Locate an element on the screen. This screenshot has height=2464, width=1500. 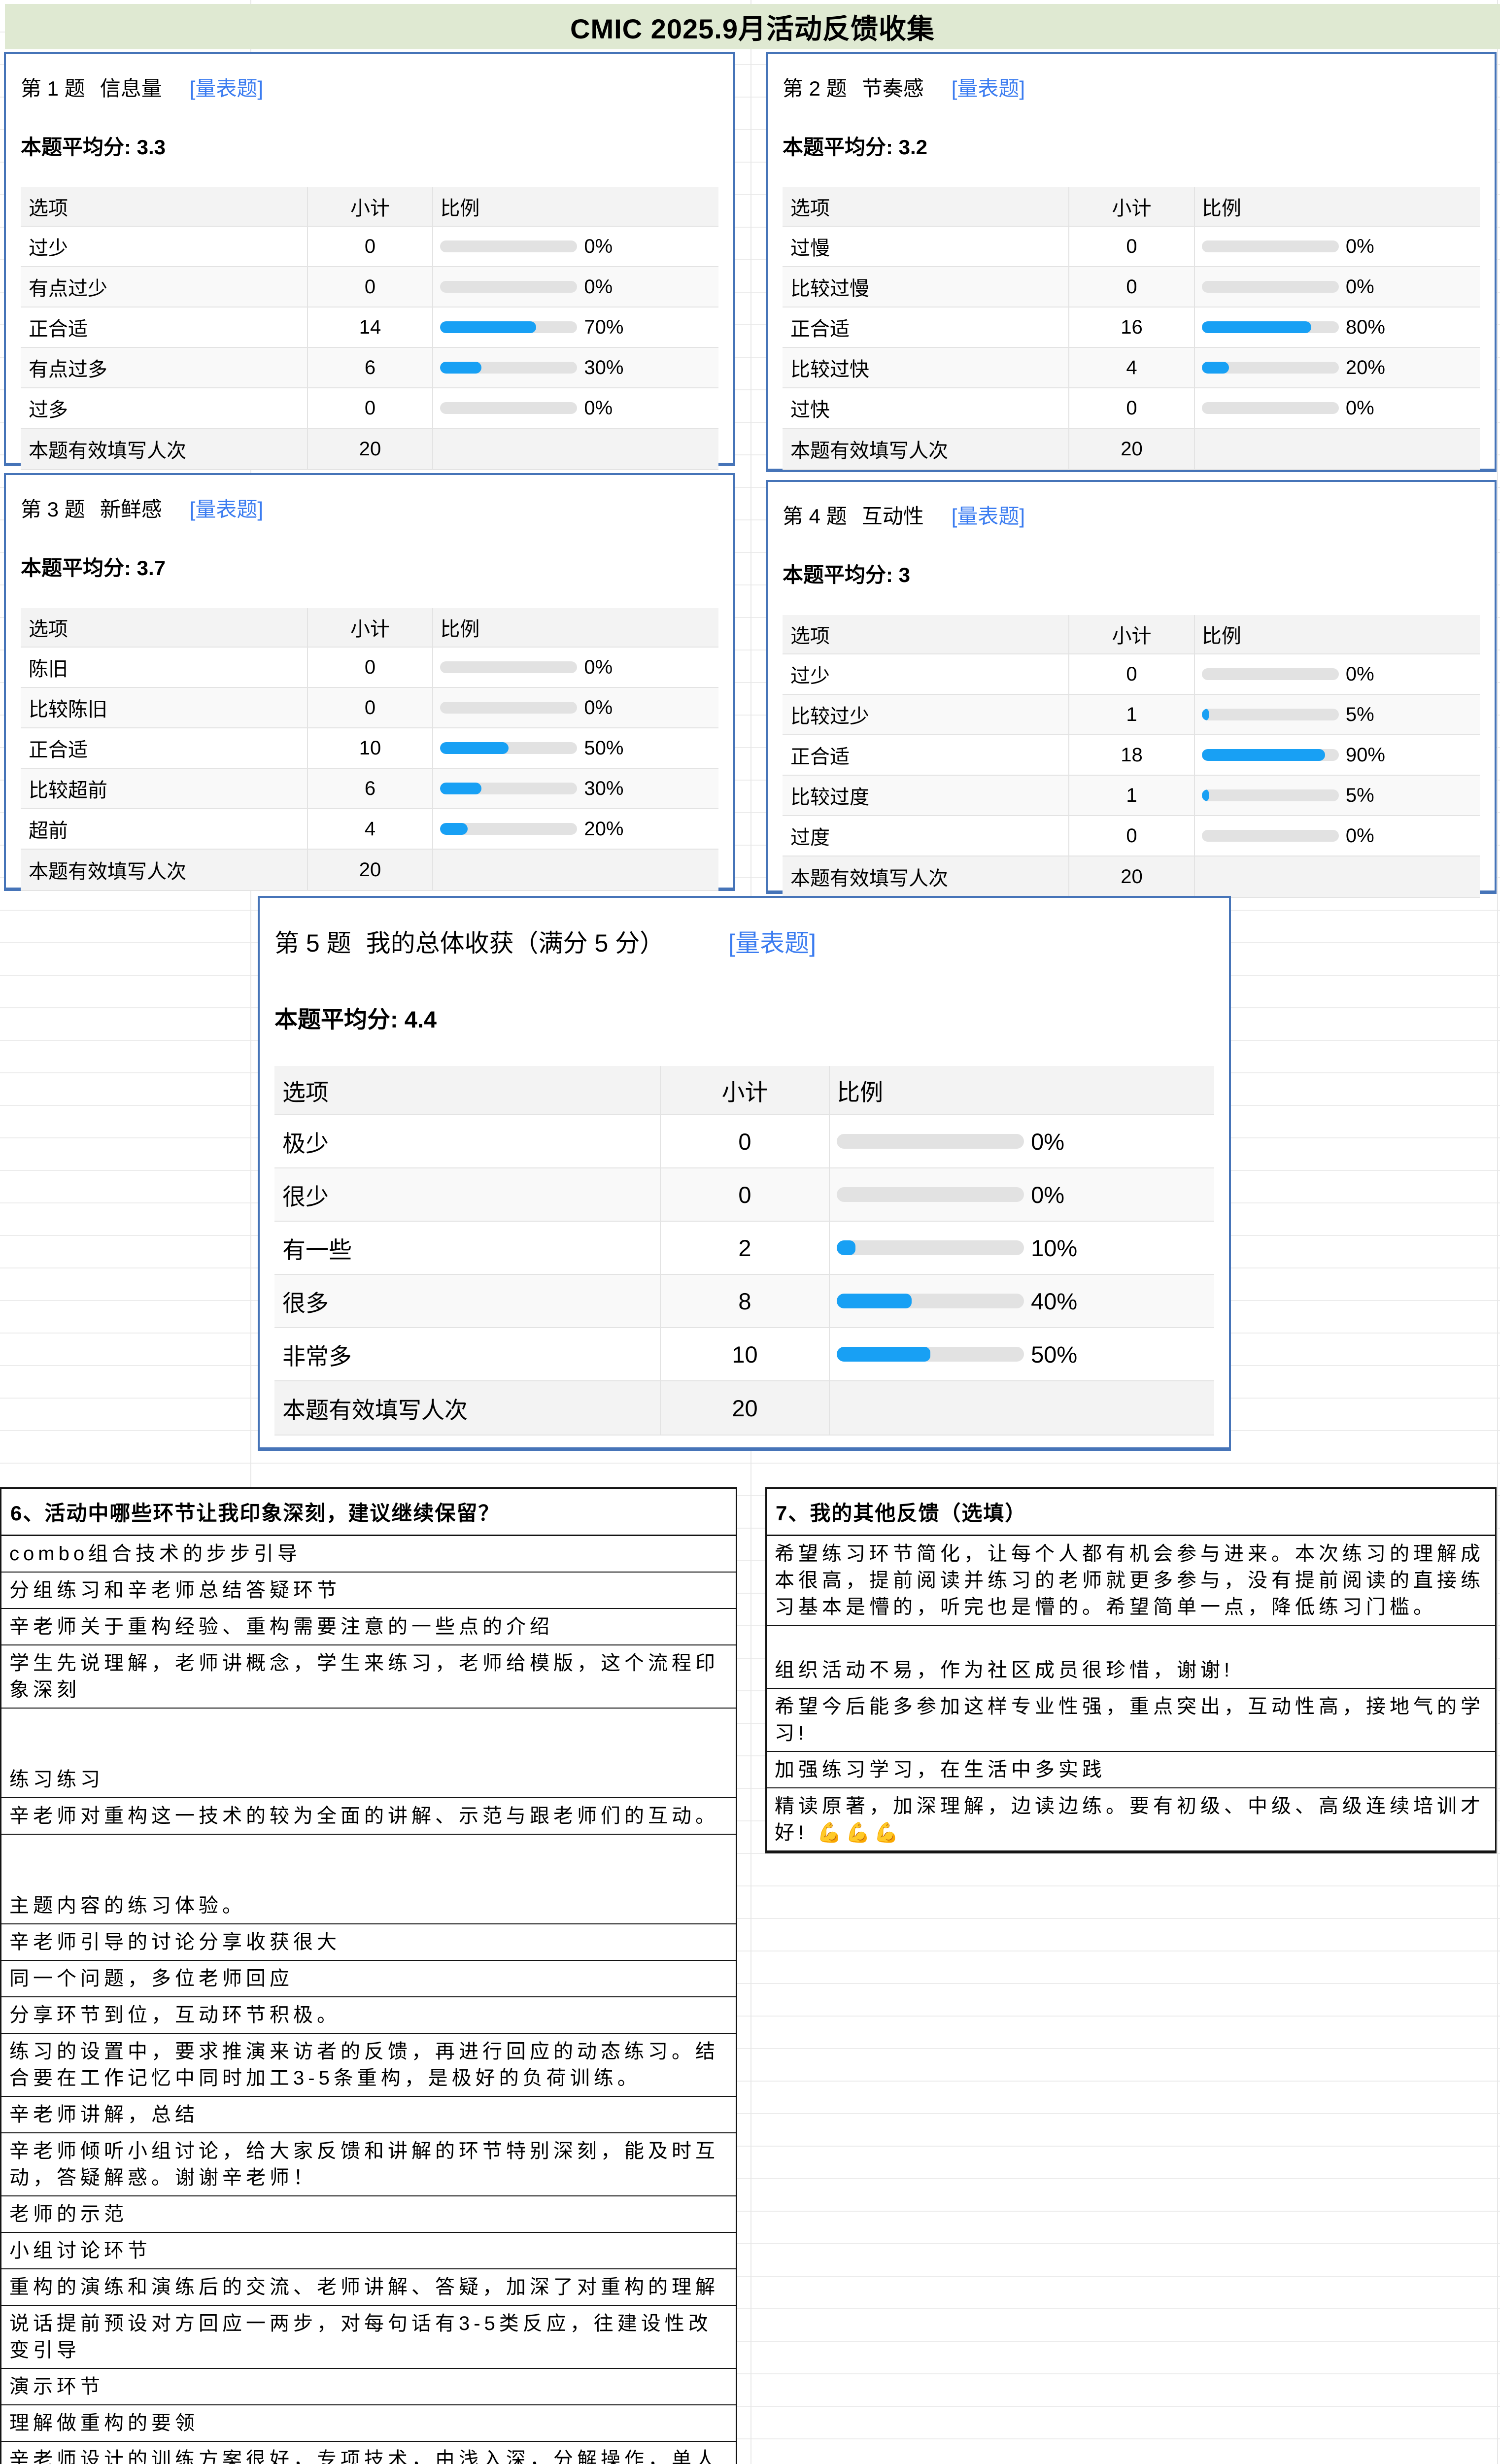
question-title: 我的总体收获（满分 5 分） is located at coordinates (515, 943).